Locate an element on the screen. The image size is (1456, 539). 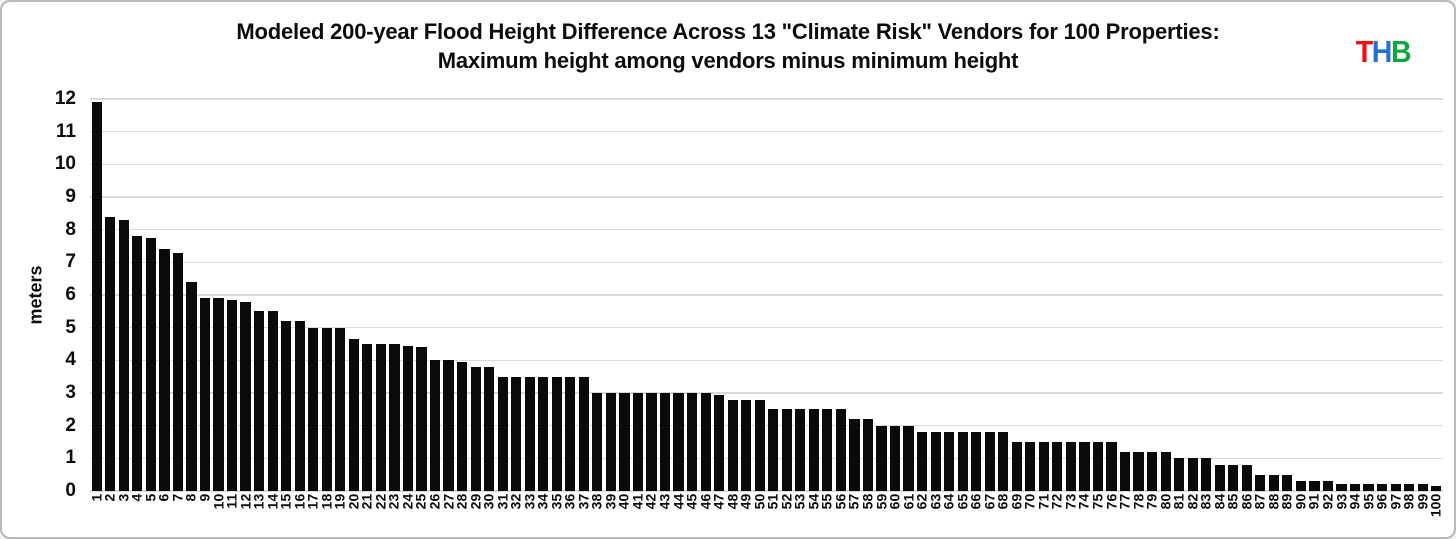
x-tick-label: 100 is located at coordinates (1435, 505).